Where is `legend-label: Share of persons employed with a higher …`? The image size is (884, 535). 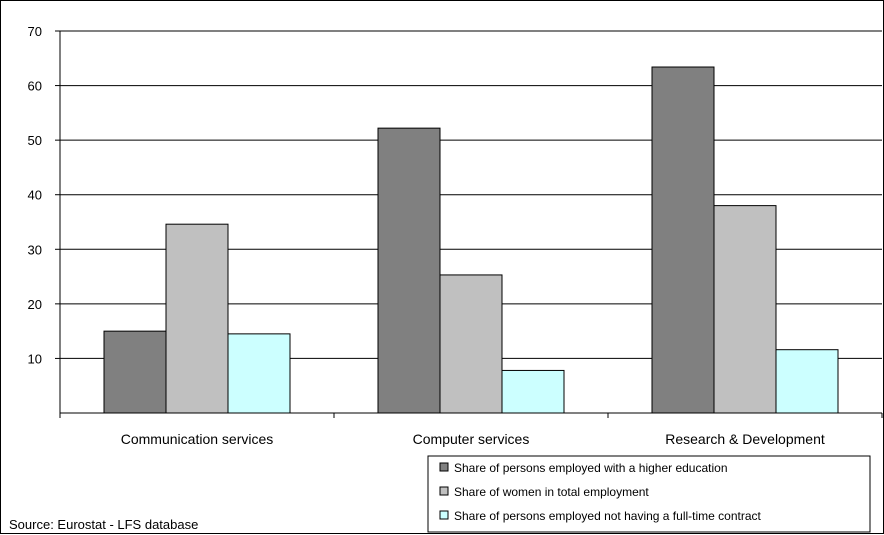
legend-label: Share of persons employed with a higher … is located at coordinates (591, 468).